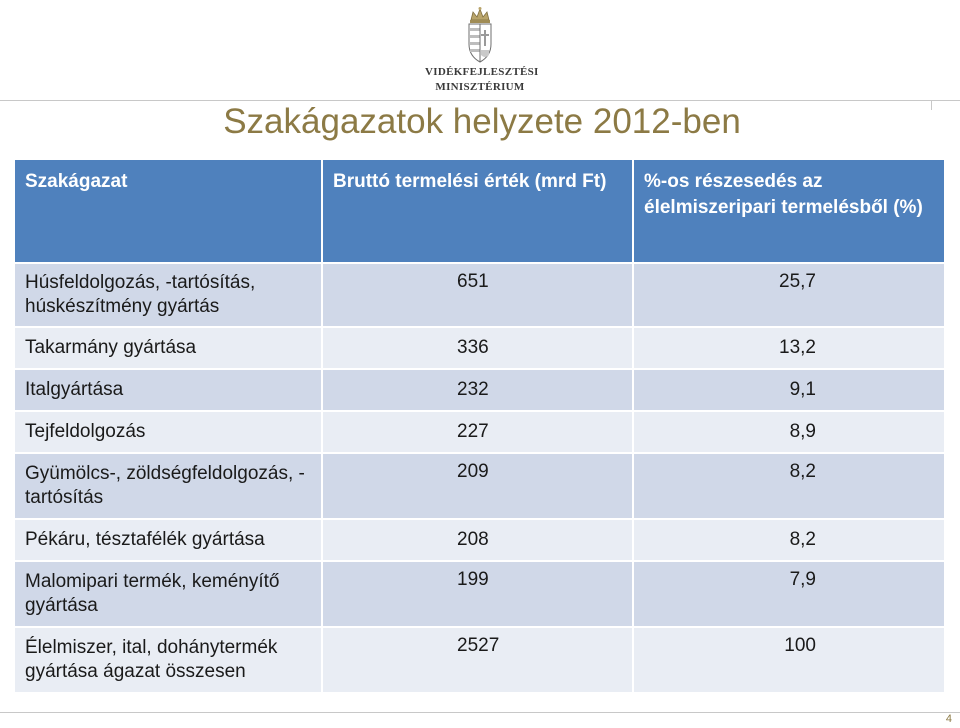 Image resolution: width=960 pixels, height=728 pixels. Describe the element at coordinates (168, 540) in the screenshot. I see `sector-cell: Pékáru, tésztafélék gyártása` at that location.